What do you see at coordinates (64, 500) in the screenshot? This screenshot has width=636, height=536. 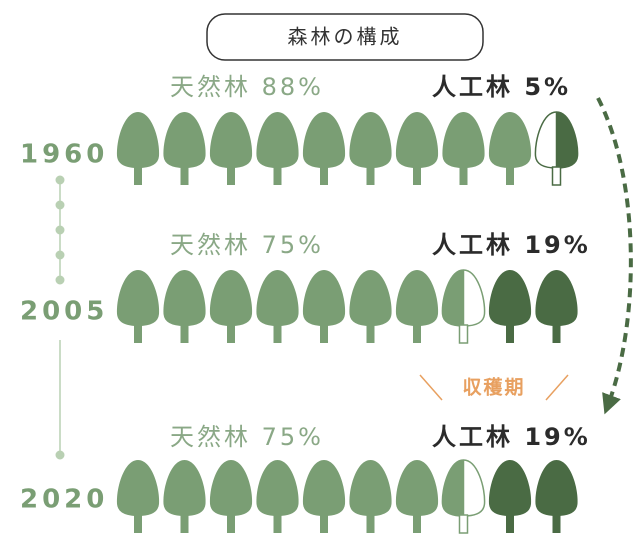 I see `year-label: 2020` at bounding box center [64, 500].